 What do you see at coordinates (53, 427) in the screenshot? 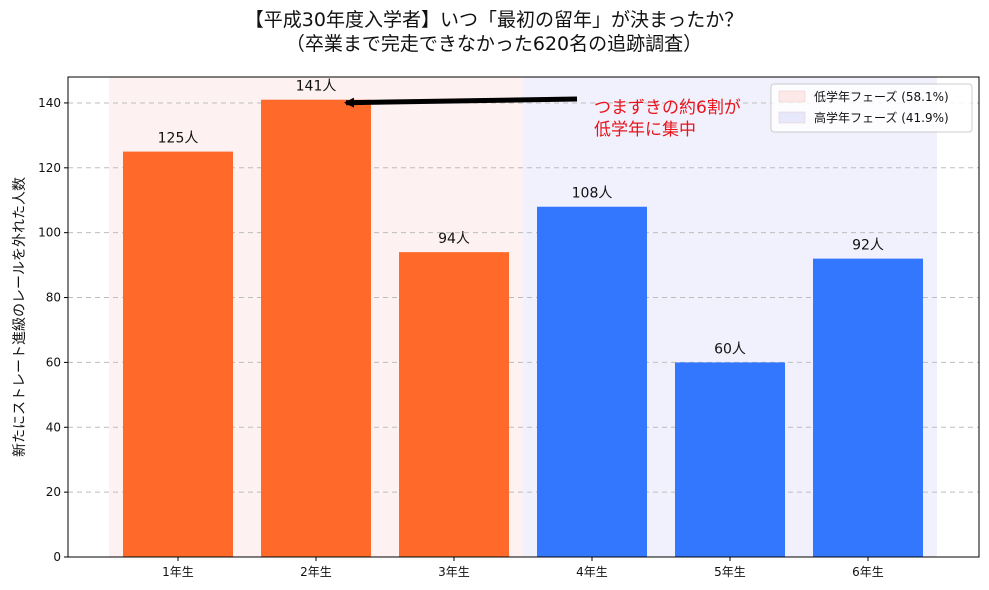
I see `y-tick-label: 40` at bounding box center [53, 427].